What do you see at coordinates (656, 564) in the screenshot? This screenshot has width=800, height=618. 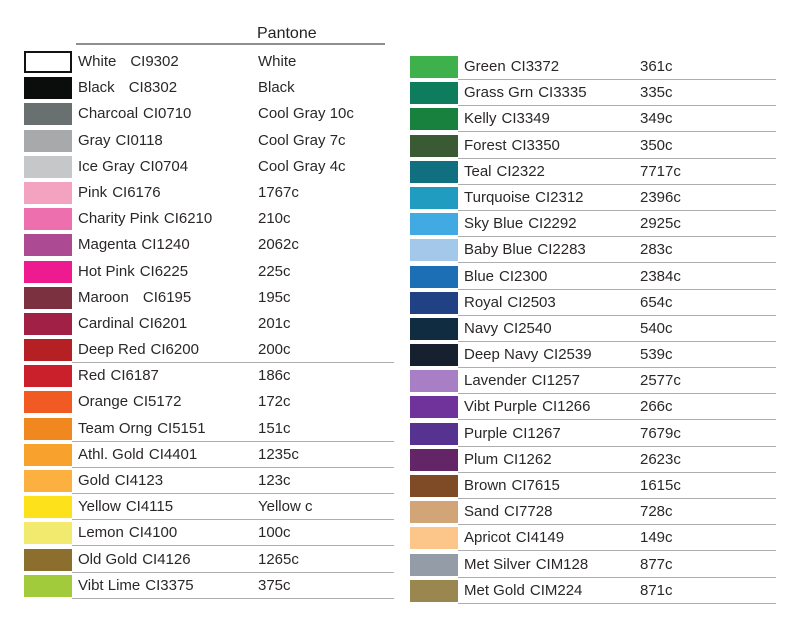 I see `pantone-value: 877c` at bounding box center [656, 564].